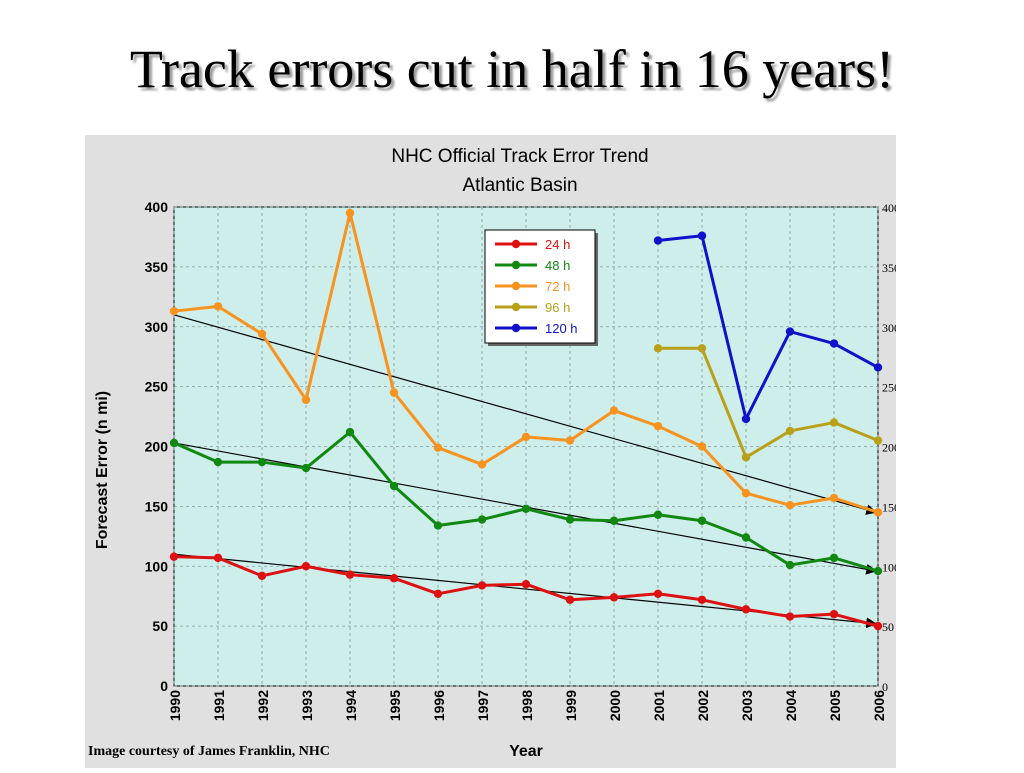 The width and height of the screenshot is (1024, 773). I want to click on y-tick-label-right: 150, so click(889, 507).